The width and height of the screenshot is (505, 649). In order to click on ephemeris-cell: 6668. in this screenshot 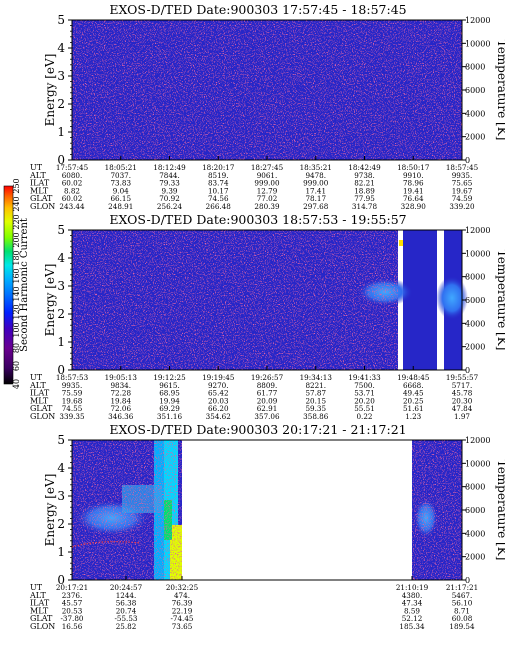, I will do `click(413, 385)`.